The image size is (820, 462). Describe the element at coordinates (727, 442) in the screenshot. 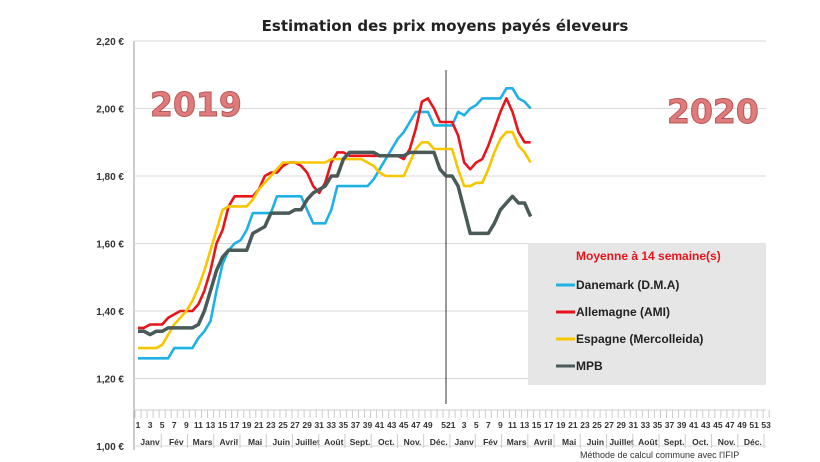

I see `month-label-2020: Nov.` at that location.